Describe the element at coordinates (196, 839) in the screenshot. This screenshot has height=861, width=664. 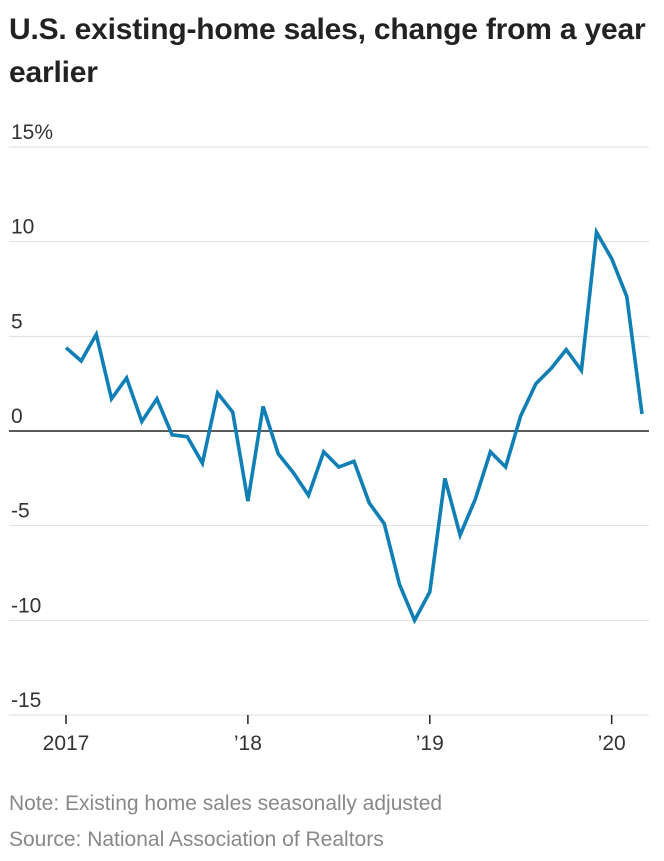
I see `chart-source: Source: National Association of Realtors` at that location.